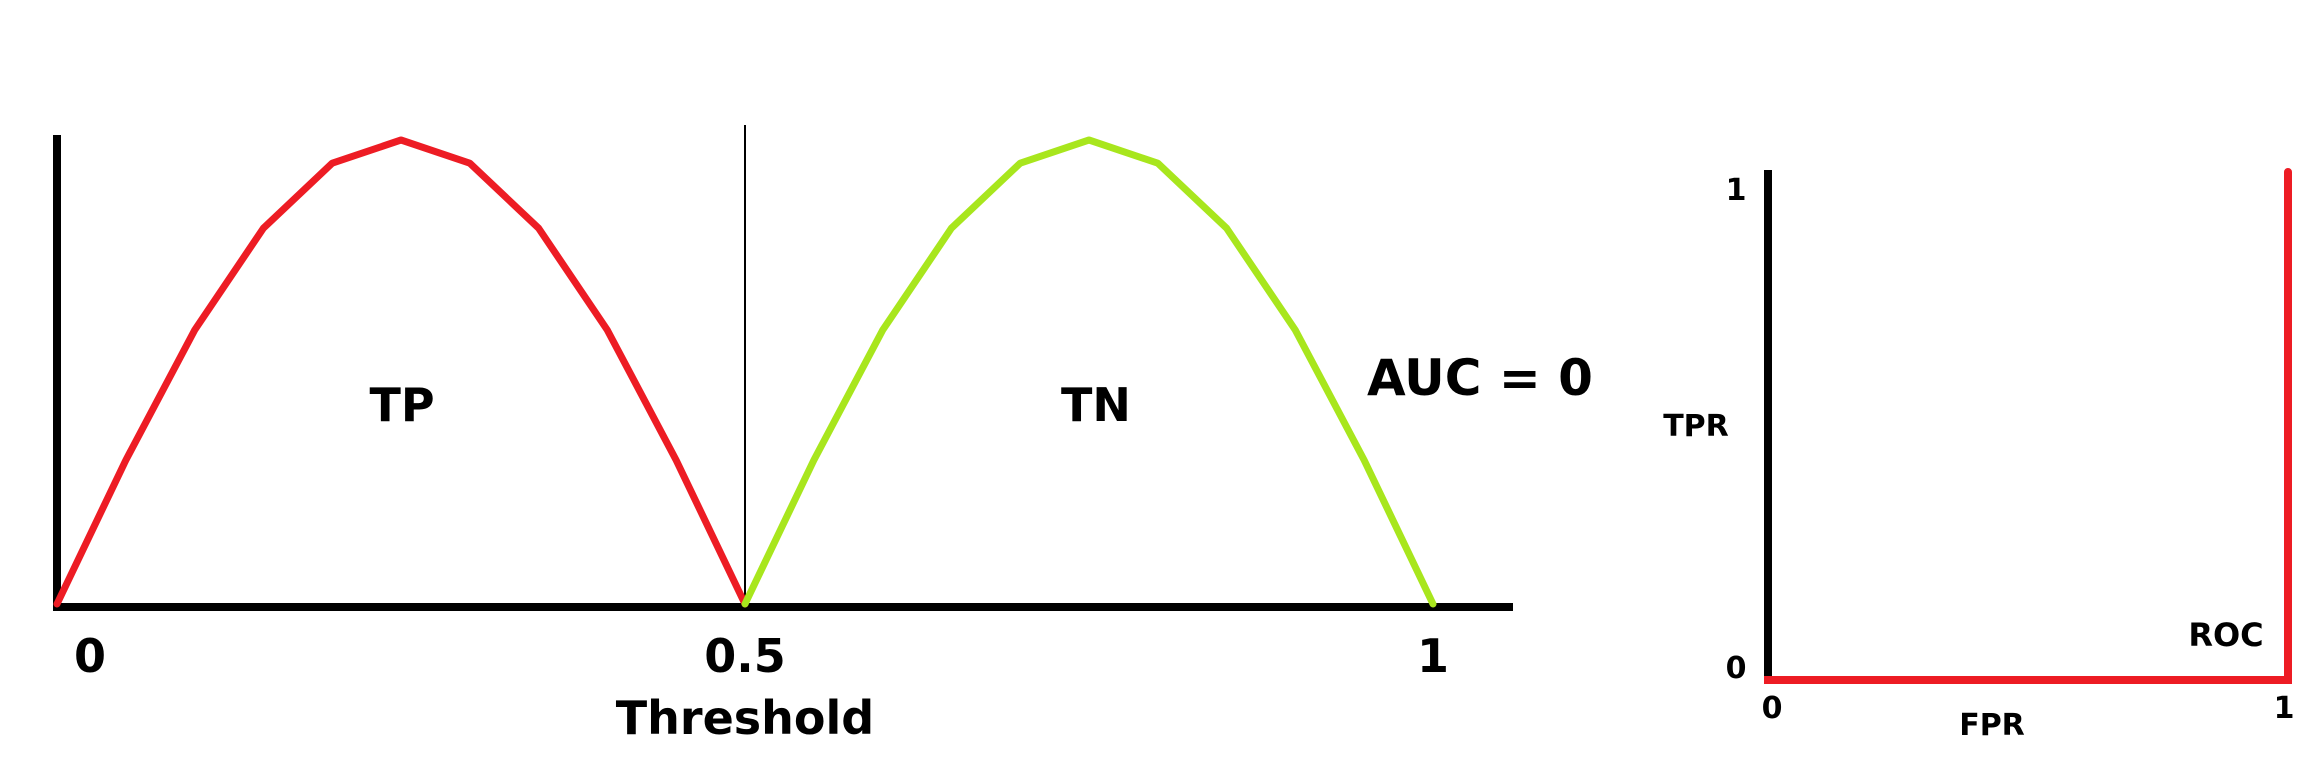 The image size is (2324, 776). What do you see at coordinates (1736, 668) in the screenshot?
I see `roc-y-tick-0: 0` at bounding box center [1736, 668].